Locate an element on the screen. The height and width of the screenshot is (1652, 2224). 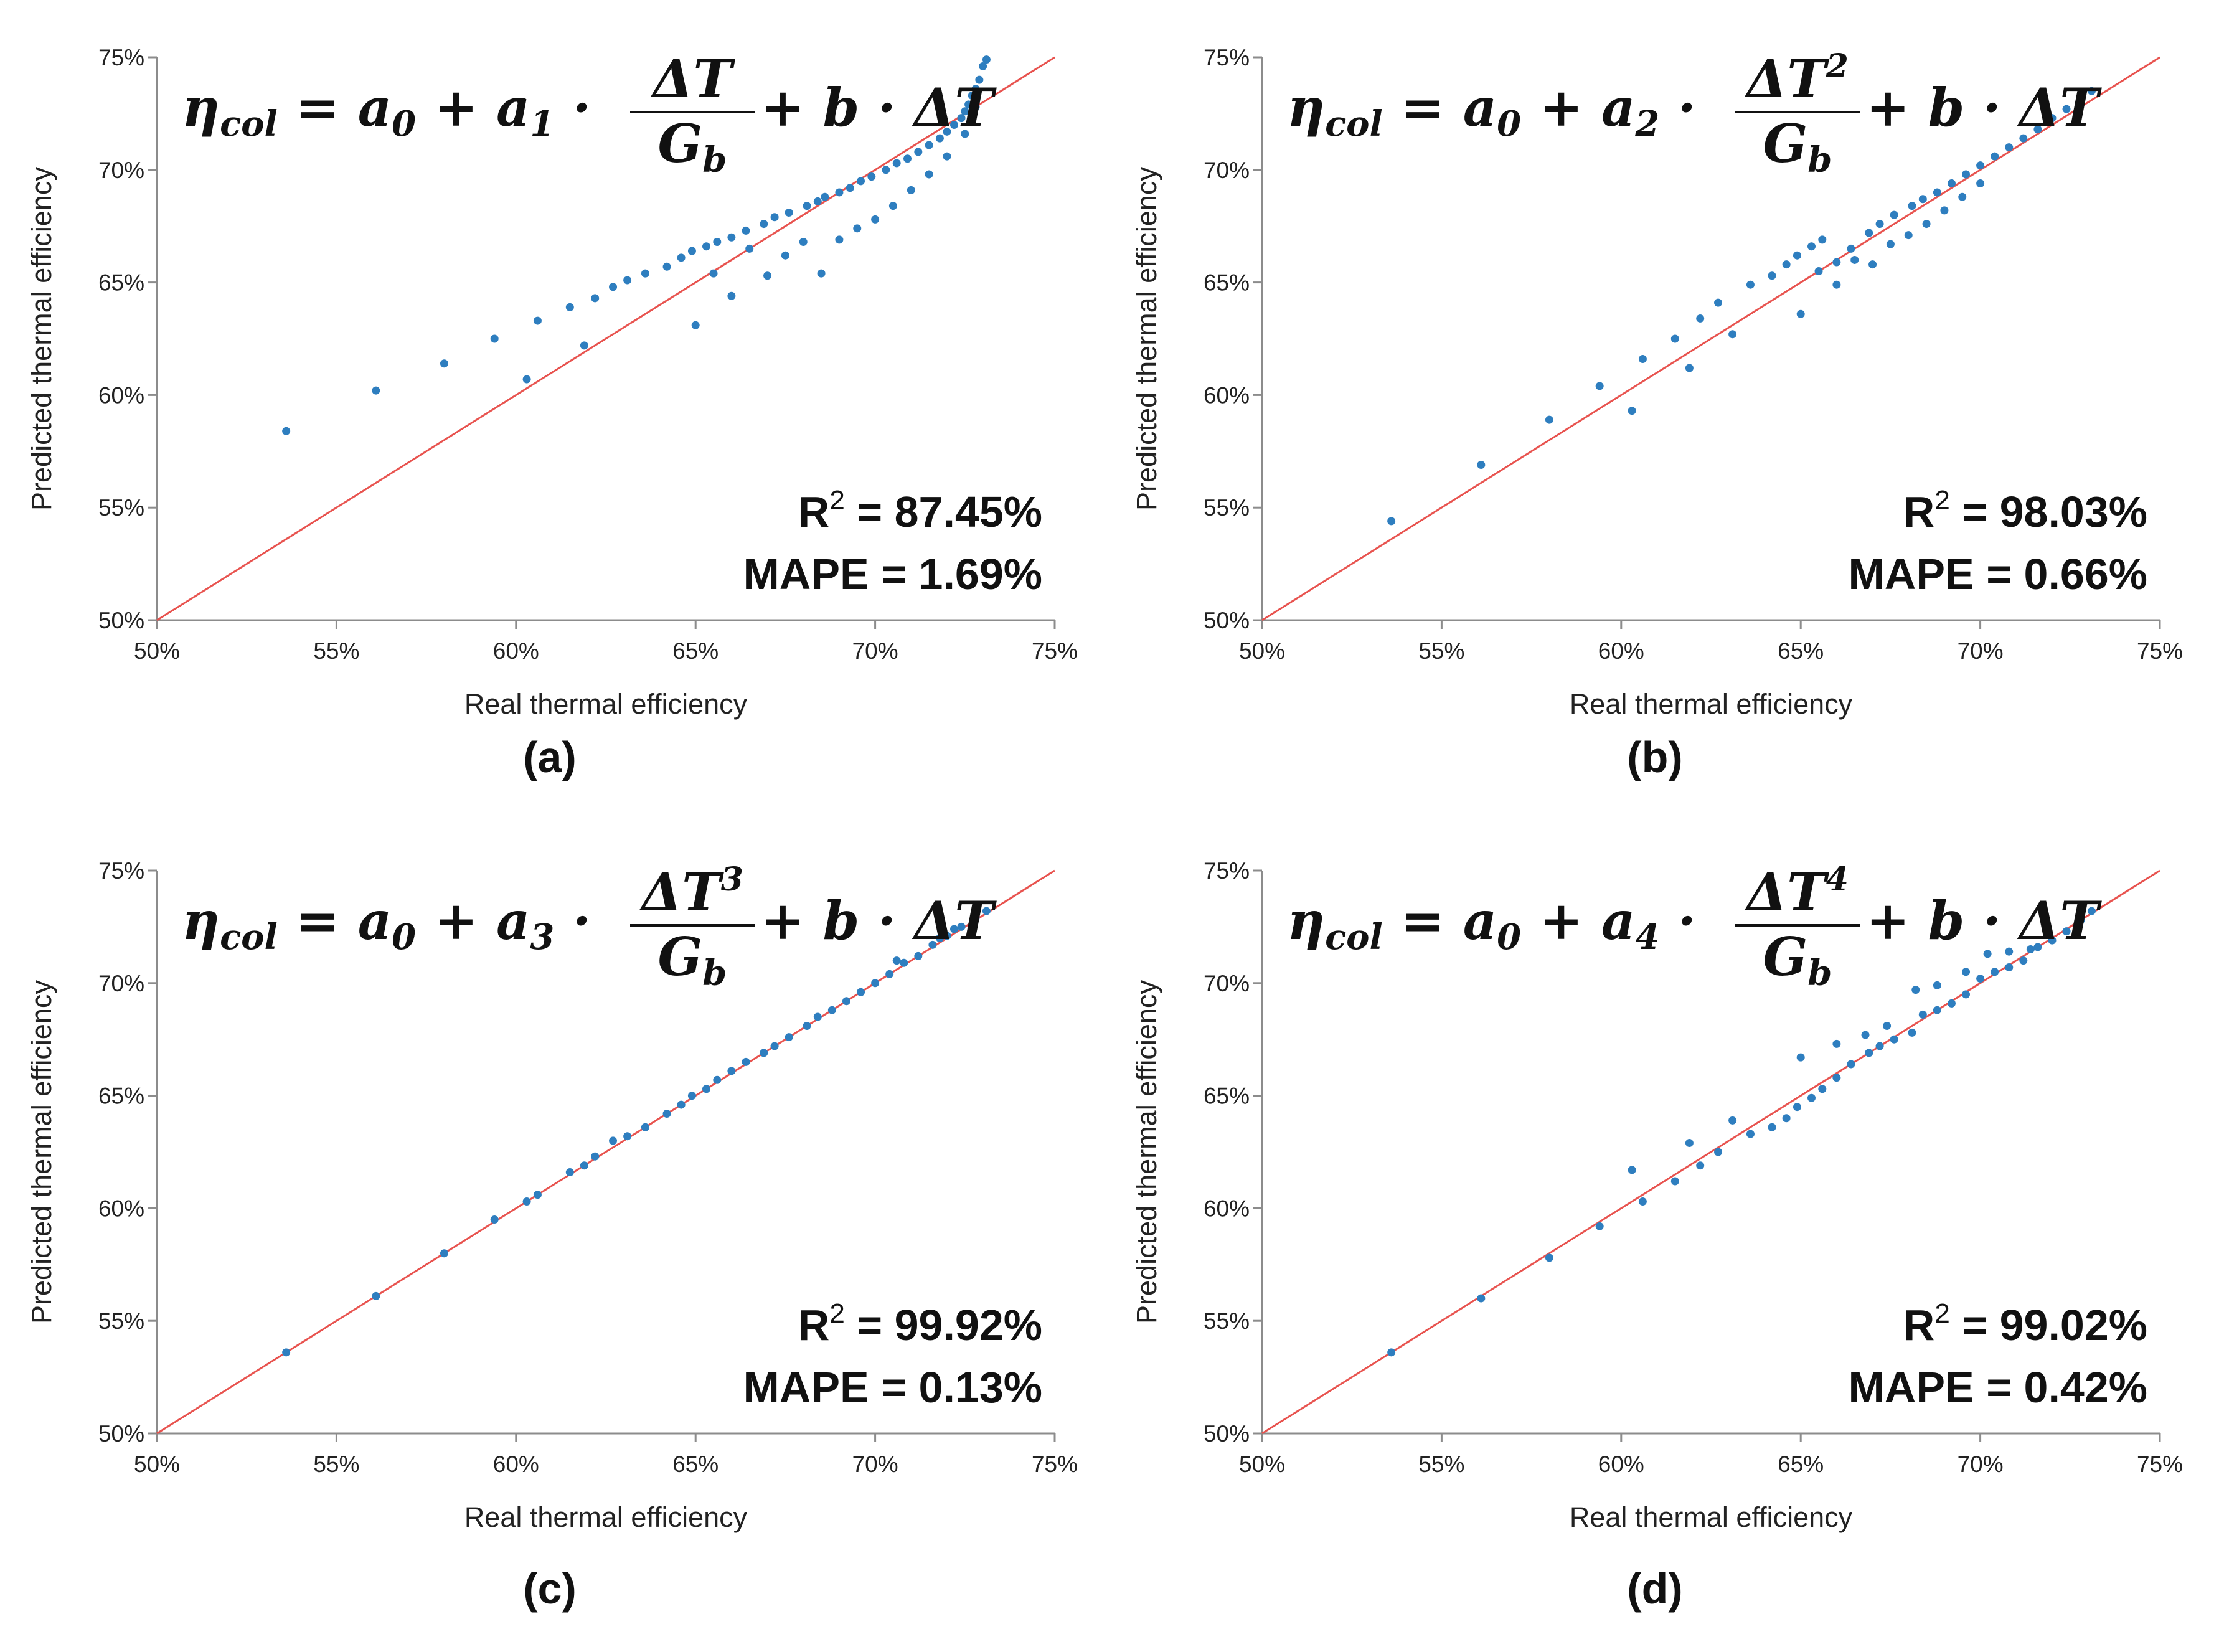
panel-a-delta-t: ΔT is located at coordinates (692, 79).